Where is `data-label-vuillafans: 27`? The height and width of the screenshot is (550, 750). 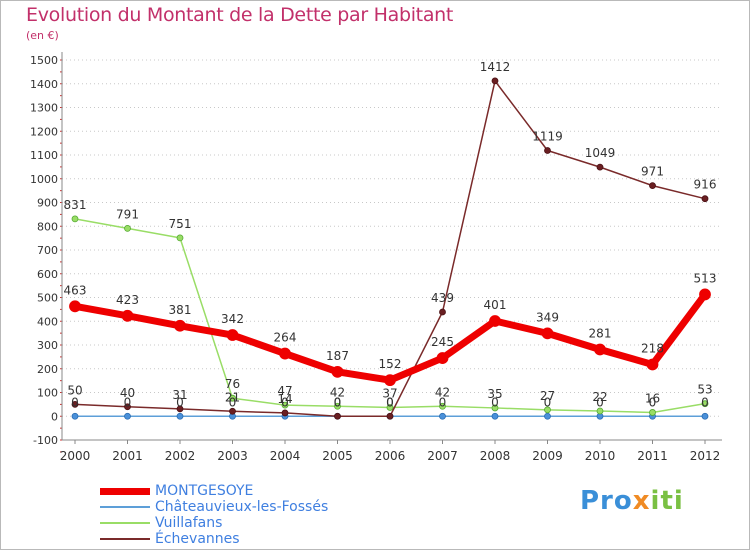 data-label-vuillafans: 27 is located at coordinates (547, 396).